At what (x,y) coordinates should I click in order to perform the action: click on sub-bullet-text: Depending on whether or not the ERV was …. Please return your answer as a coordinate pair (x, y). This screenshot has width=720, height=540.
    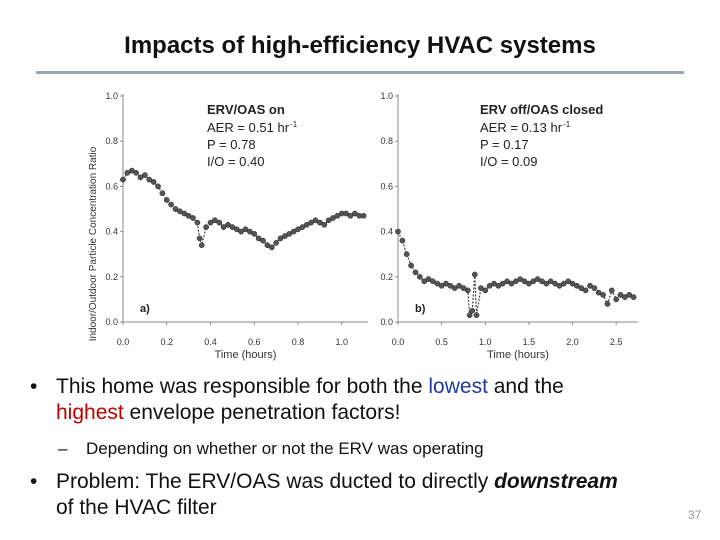
    Looking at the image, I should click on (285, 448).